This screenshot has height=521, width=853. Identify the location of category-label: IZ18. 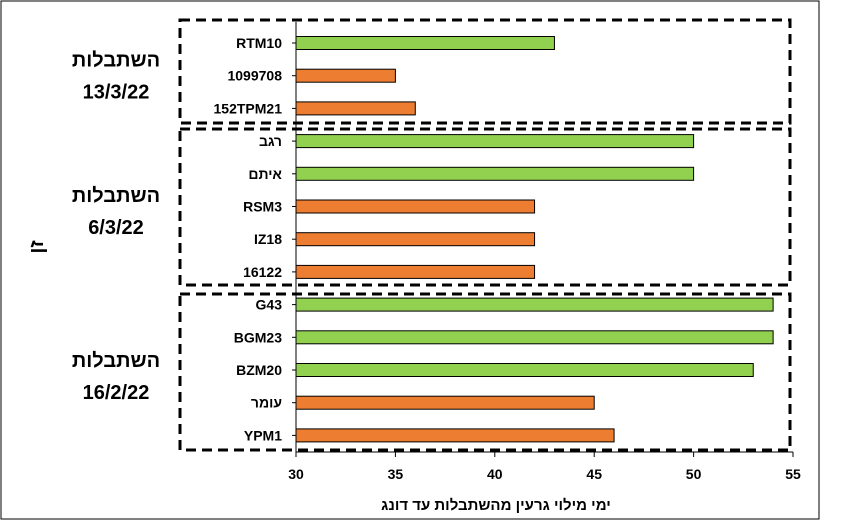
(268, 239).